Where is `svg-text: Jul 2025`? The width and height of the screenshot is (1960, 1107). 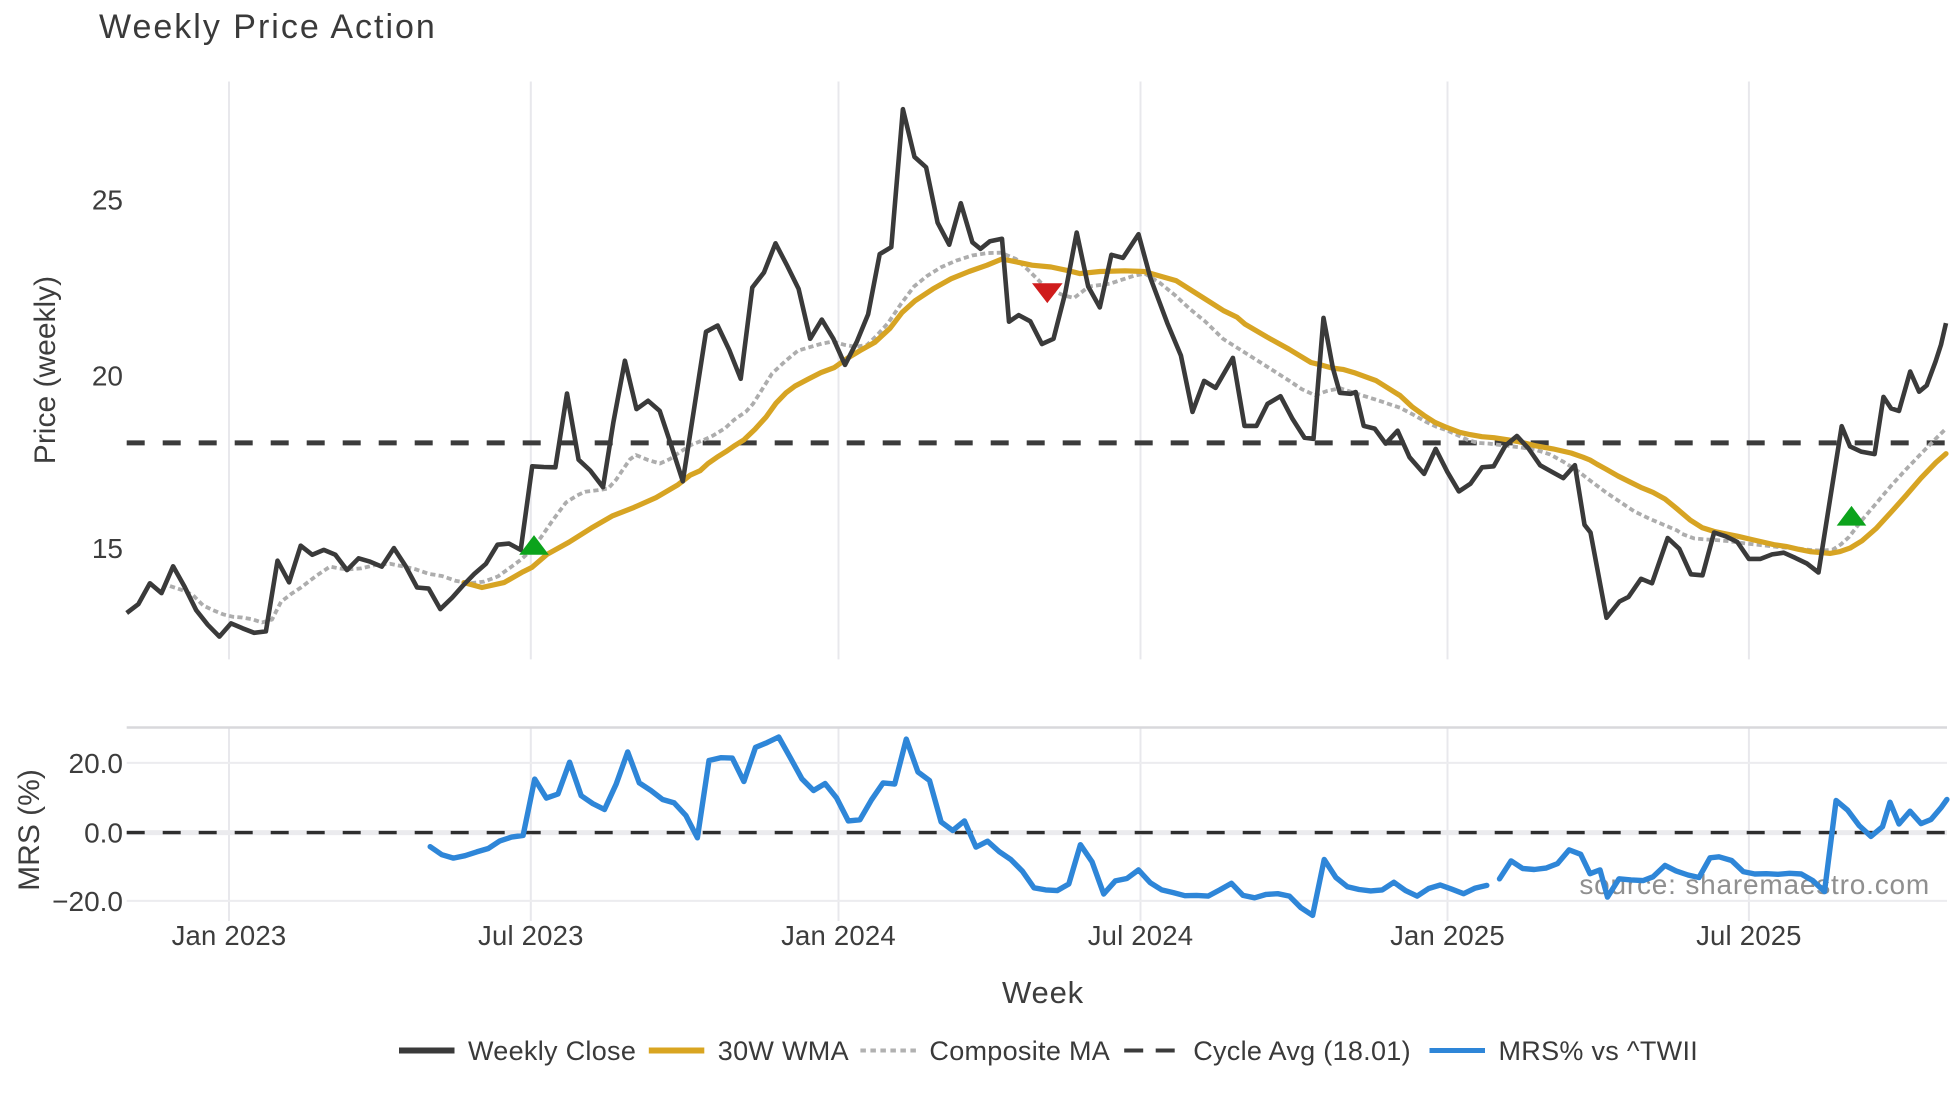
svg-text: Jul 2025 is located at coordinates (1749, 935).